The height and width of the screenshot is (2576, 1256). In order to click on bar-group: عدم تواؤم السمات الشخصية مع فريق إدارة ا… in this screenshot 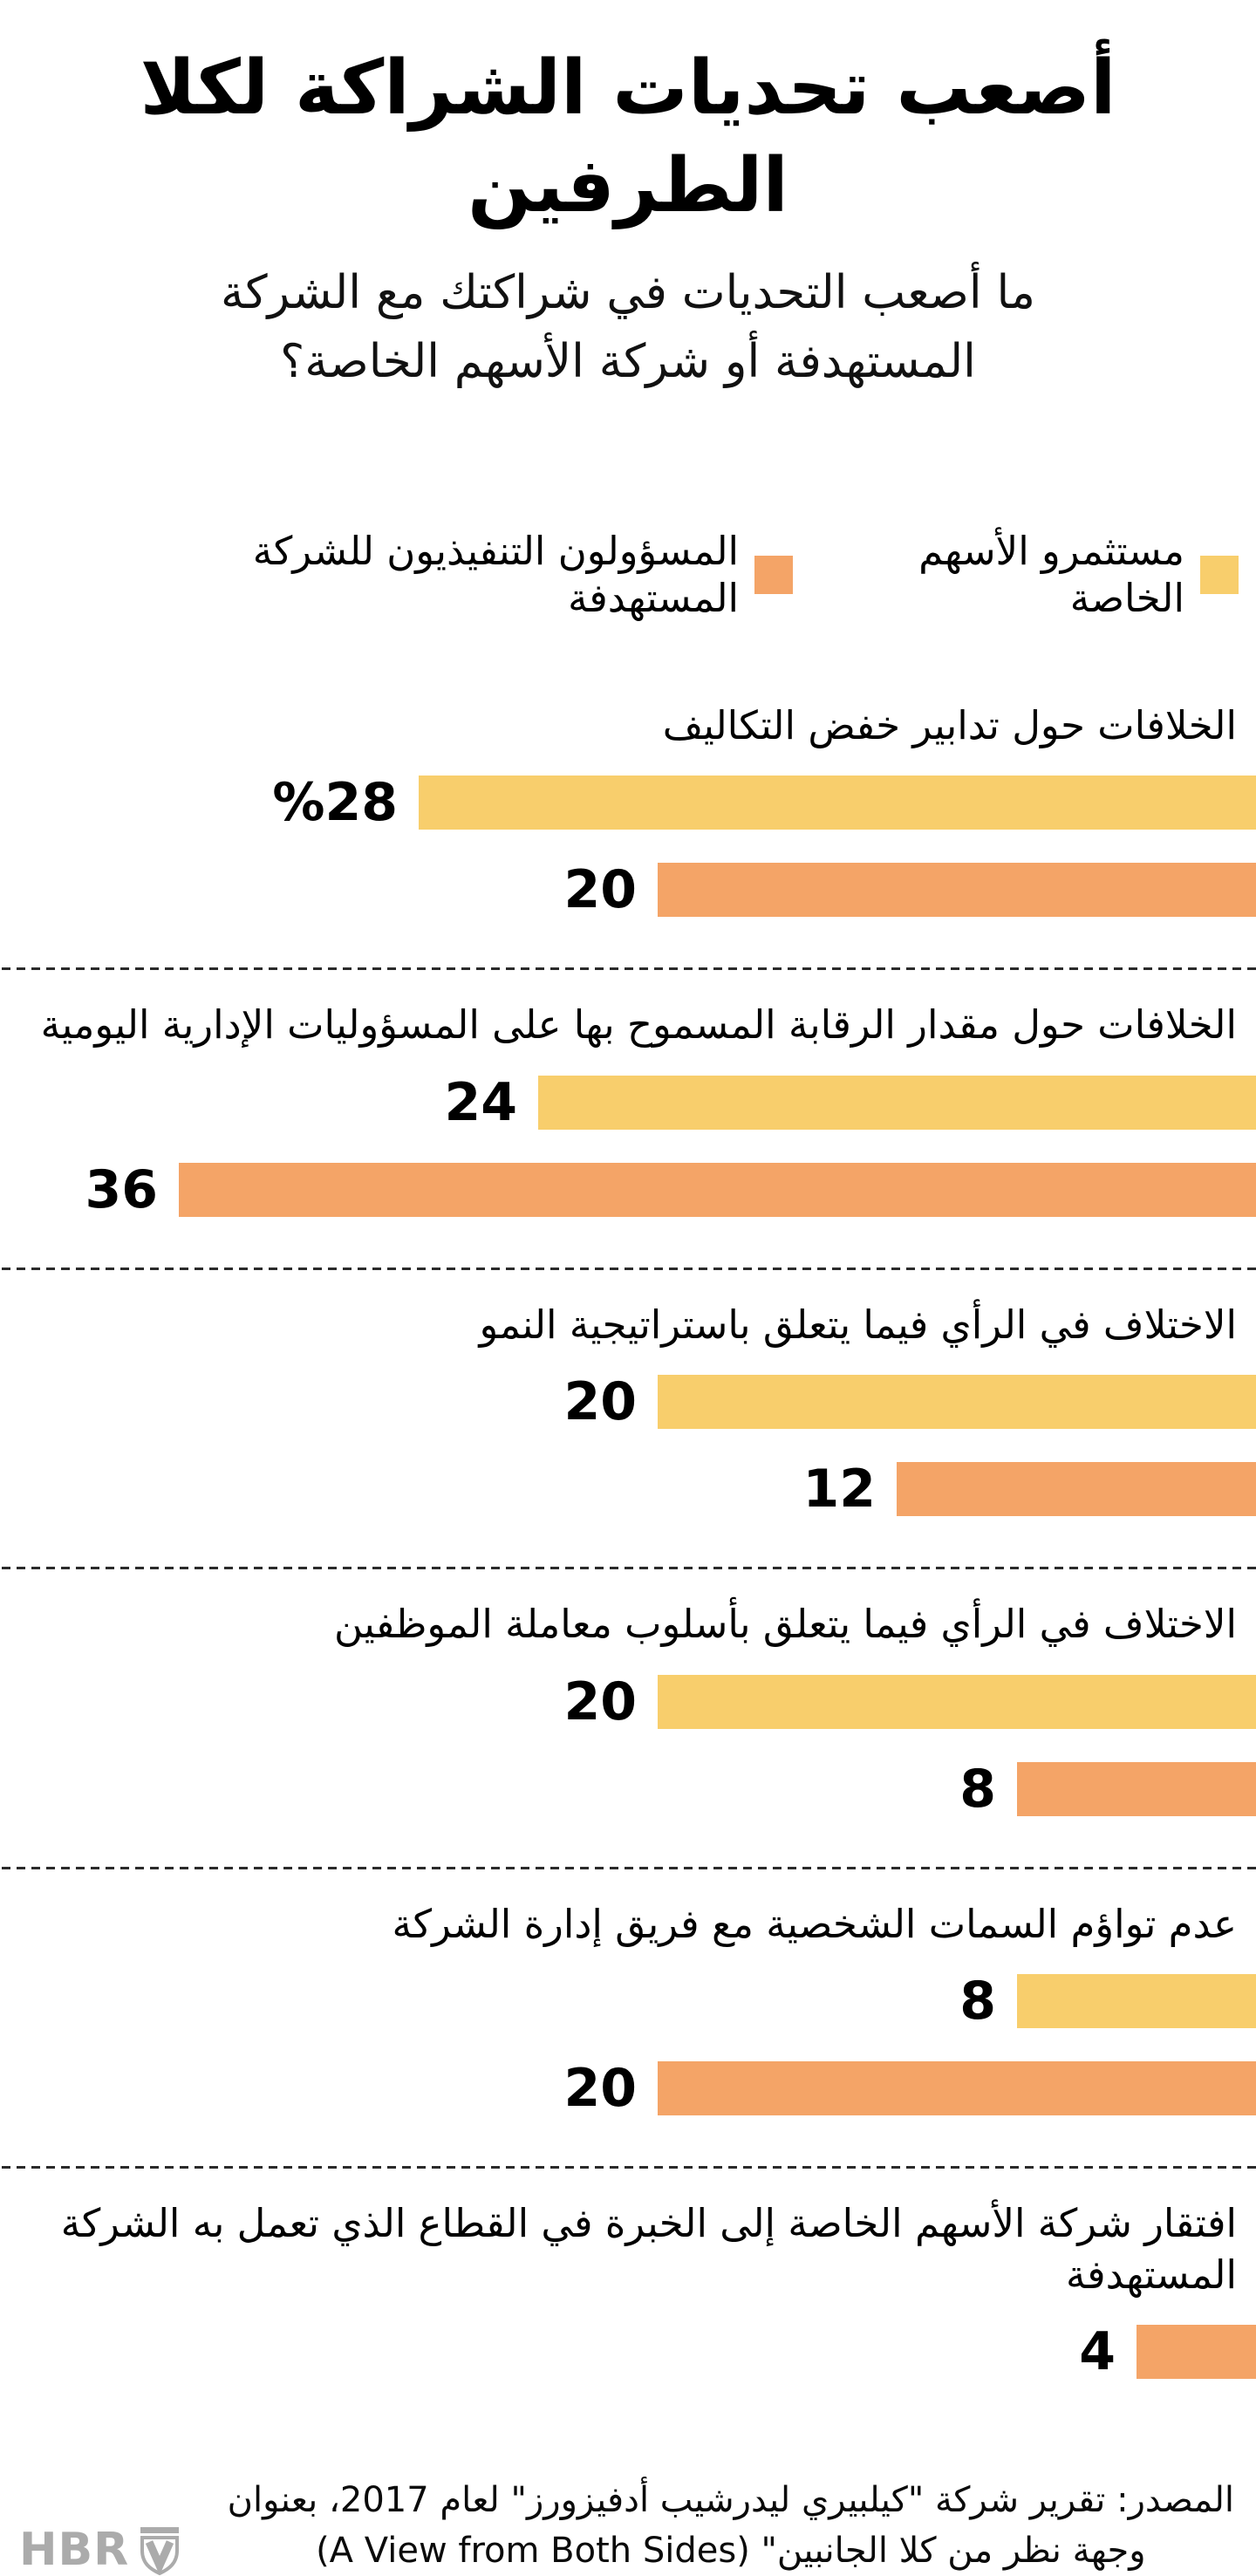, I will do `click(628, 2018)`.